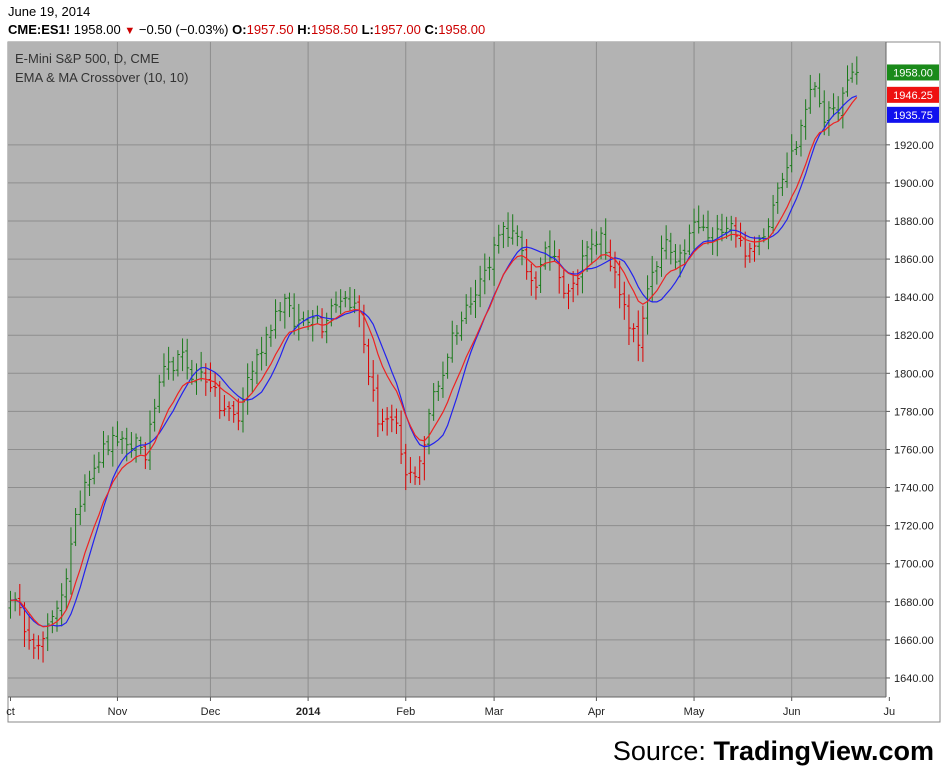 The width and height of the screenshot is (948, 780). I want to click on down-triangle-icon: ▼, so click(130, 31).